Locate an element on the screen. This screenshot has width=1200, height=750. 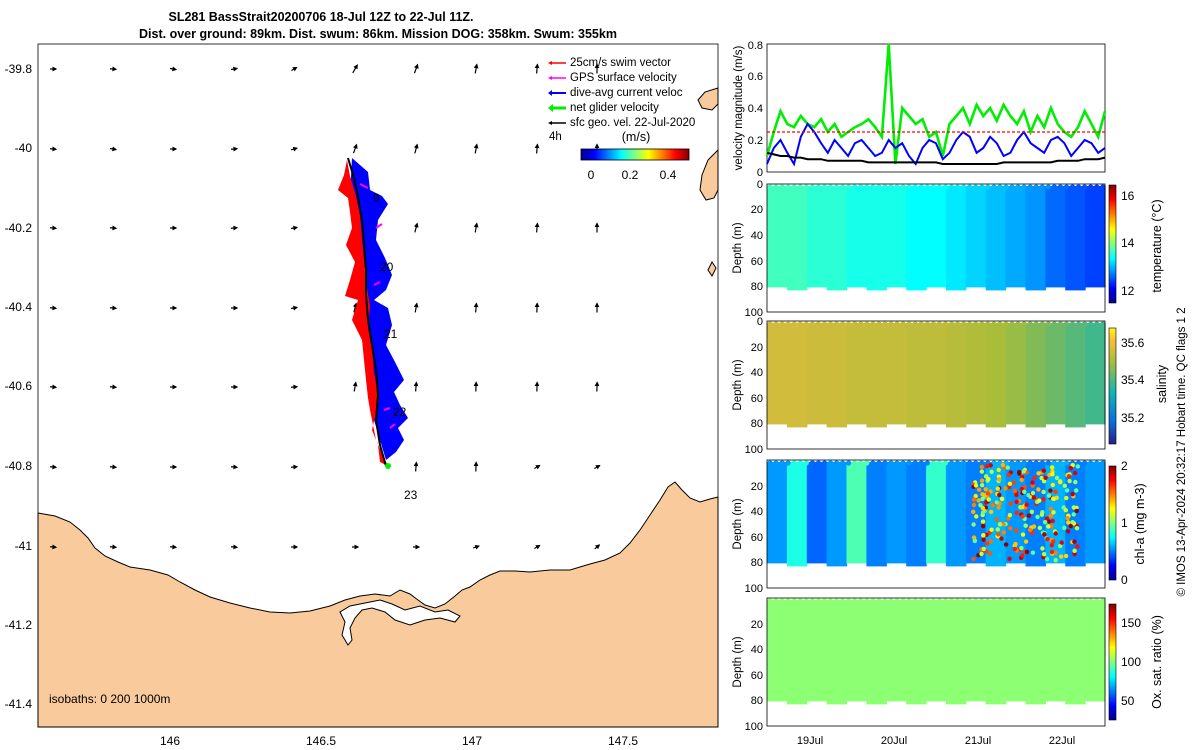
time-axis: 19Jul 20Jul 21Jul 22Jul is located at coordinates (936, 741).